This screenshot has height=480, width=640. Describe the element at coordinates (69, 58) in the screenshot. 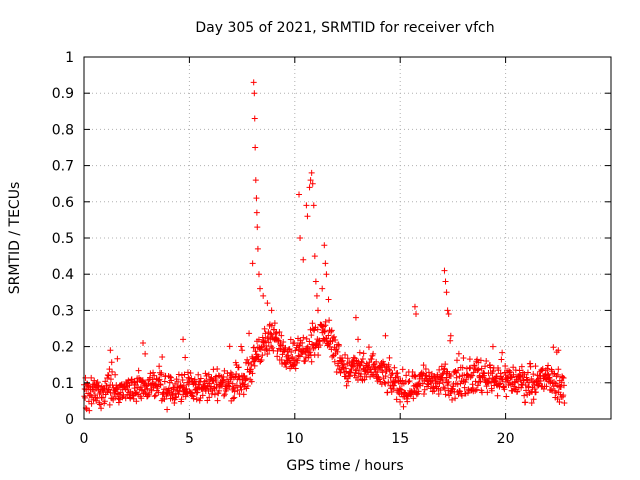

I see `y-tick-label: 1` at that location.